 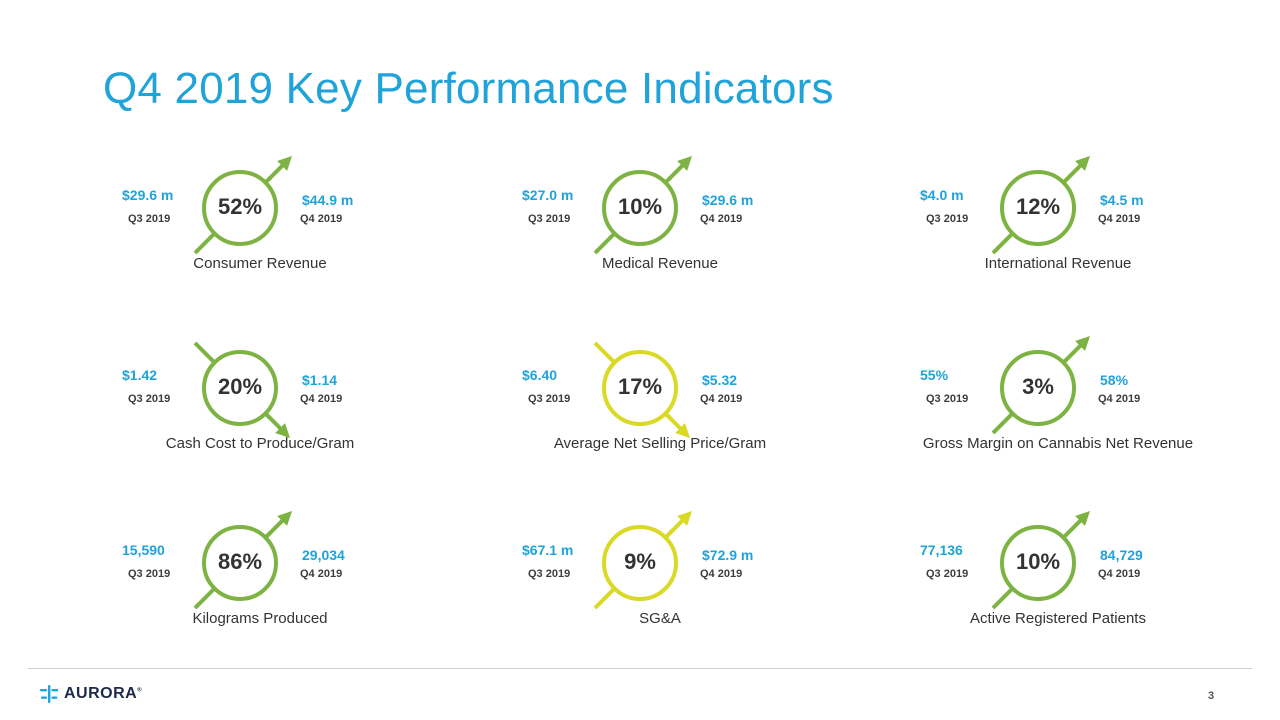 What do you see at coordinates (140, 375) in the screenshot?
I see `q3-value: $1.42` at bounding box center [140, 375].